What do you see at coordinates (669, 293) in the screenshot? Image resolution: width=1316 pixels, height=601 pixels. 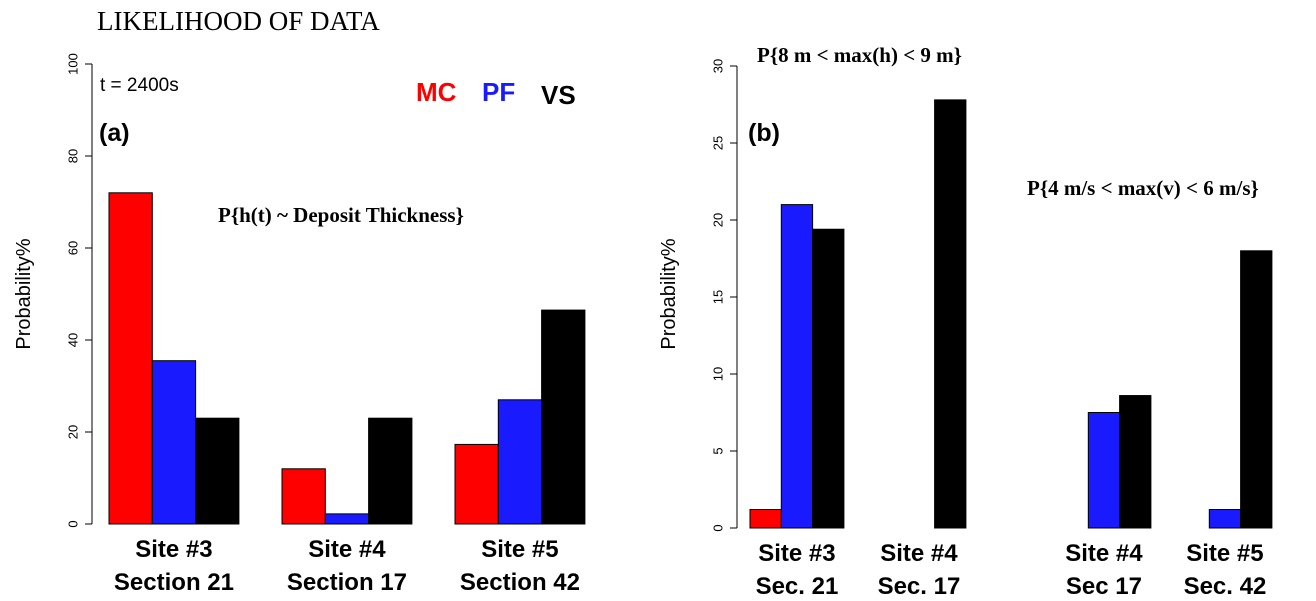 I see `panel-b-ylabel: Probability%` at bounding box center [669, 293].